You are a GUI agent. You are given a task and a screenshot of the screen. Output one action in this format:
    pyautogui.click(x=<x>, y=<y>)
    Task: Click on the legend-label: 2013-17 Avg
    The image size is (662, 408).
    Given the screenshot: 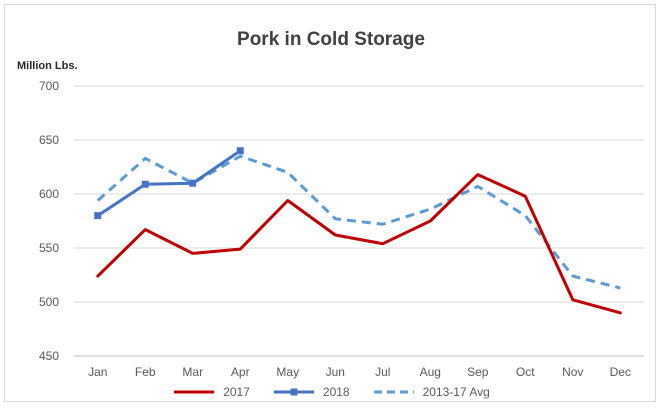 What is the action you would take?
    pyautogui.click(x=456, y=392)
    